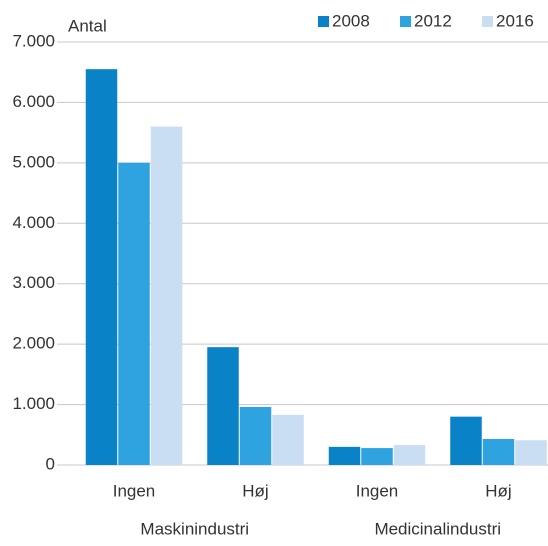 This screenshot has height=546, width=548. I want to click on y-tick-label: 5.000, so click(33, 161).